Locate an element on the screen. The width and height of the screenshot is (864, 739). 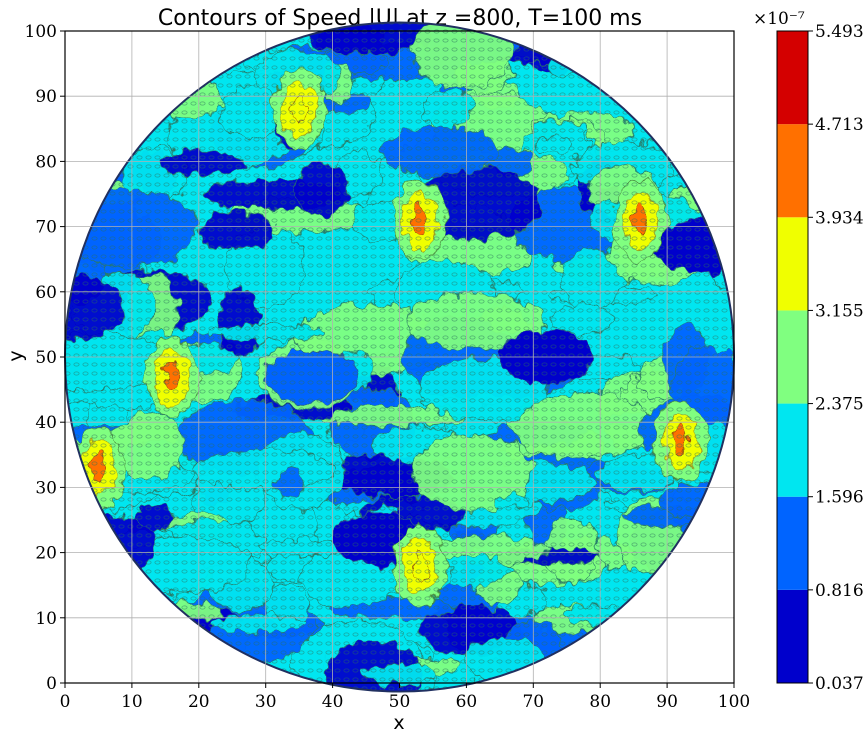
y-tick-label: 0 is located at coordinates (51, 684).